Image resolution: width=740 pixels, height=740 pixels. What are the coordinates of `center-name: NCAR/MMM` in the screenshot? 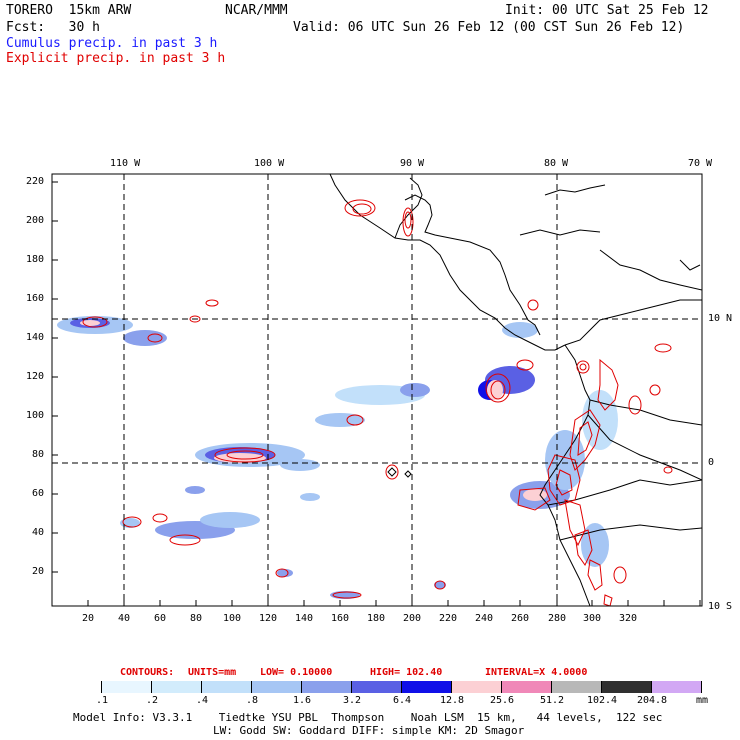 It's located at (256, 10).